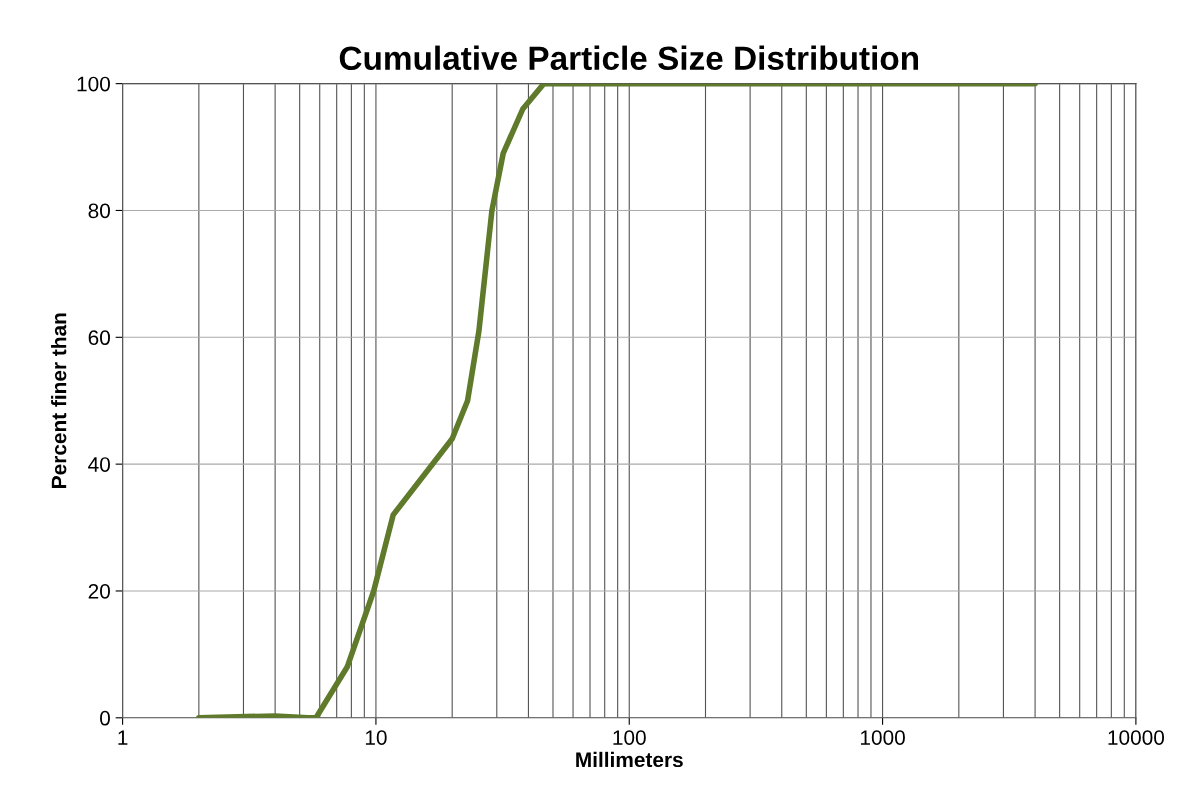 Image resolution: width=1202 pixels, height=812 pixels. What do you see at coordinates (99, 591) in the screenshot?
I see `y-tick-label: 20` at bounding box center [99, 591].